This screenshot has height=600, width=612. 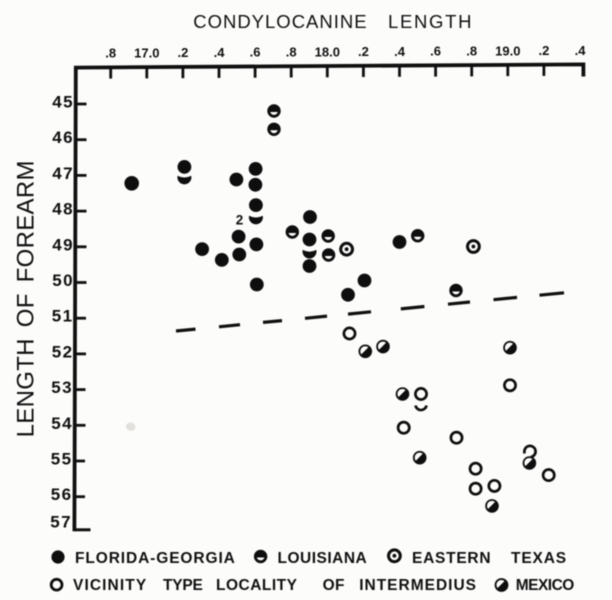 What do you see at coordinates (26, 298) in the screenshot?
I see `svg-text: LENGTH OF FOREARM` at bounding box center [26, 298].